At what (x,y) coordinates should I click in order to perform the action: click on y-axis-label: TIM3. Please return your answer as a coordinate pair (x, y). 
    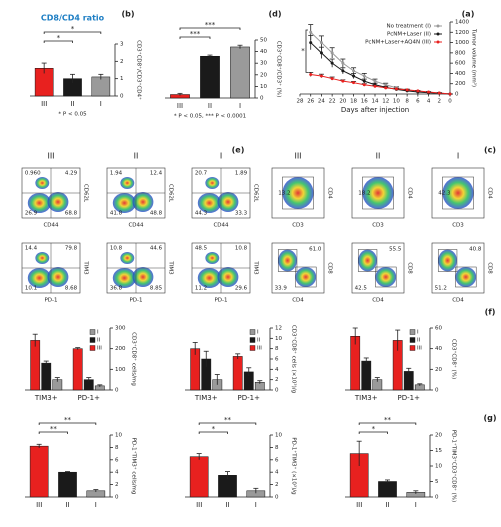
    Looking at the image, I should click on (86, 267).